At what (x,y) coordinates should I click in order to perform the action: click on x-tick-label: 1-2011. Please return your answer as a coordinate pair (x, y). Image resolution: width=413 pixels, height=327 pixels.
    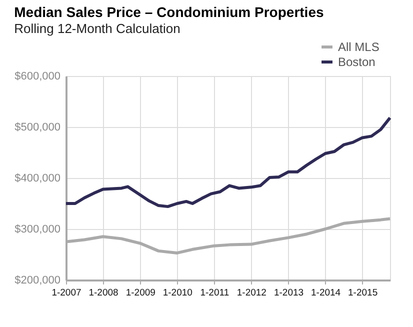
    Looking at the image, I should click on (215, 293).